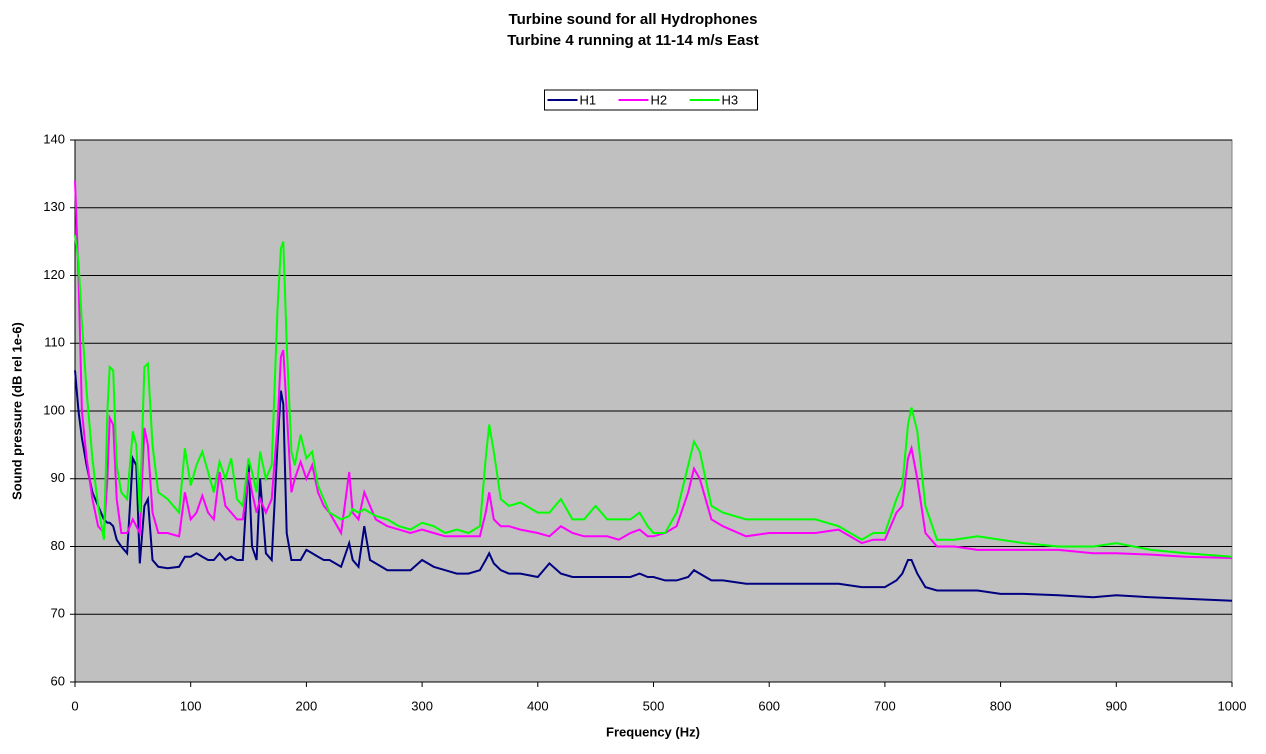 This screenshot has height=754, width=1266. I want to click on legend-label: H1, so click(588, 99).